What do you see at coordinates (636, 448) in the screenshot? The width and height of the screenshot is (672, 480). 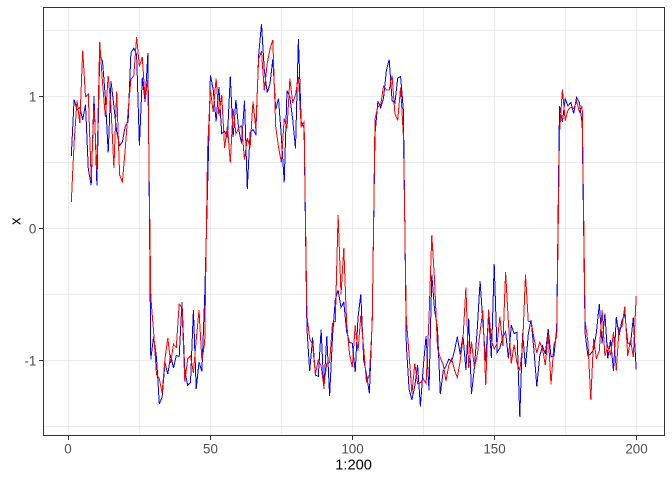 I see `svg-text: 200` at bounding box center [636, 448].